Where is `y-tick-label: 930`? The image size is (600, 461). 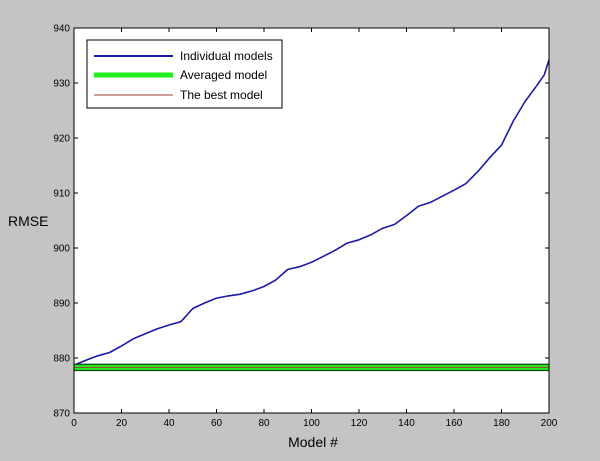
y-tick-label: 930 is located at coordinates (61, 84).